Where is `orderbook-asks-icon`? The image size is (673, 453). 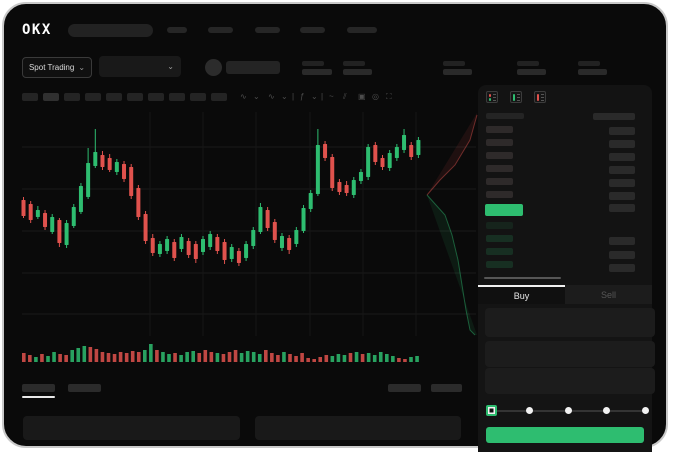
orderbook-asks-icon is located at coordinates (540, 97).